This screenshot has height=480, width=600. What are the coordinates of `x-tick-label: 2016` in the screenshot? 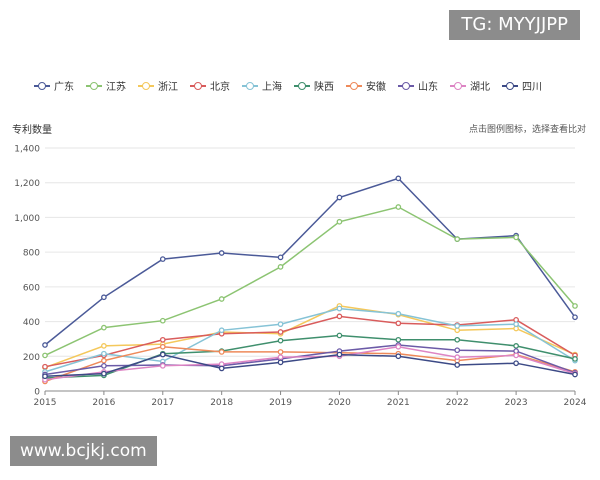 It's located at (103, 403).